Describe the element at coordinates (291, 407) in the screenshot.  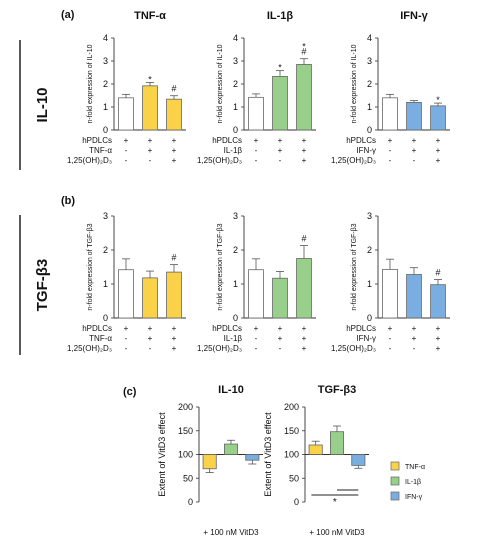
I see `y-tick-label: 200` at that location.